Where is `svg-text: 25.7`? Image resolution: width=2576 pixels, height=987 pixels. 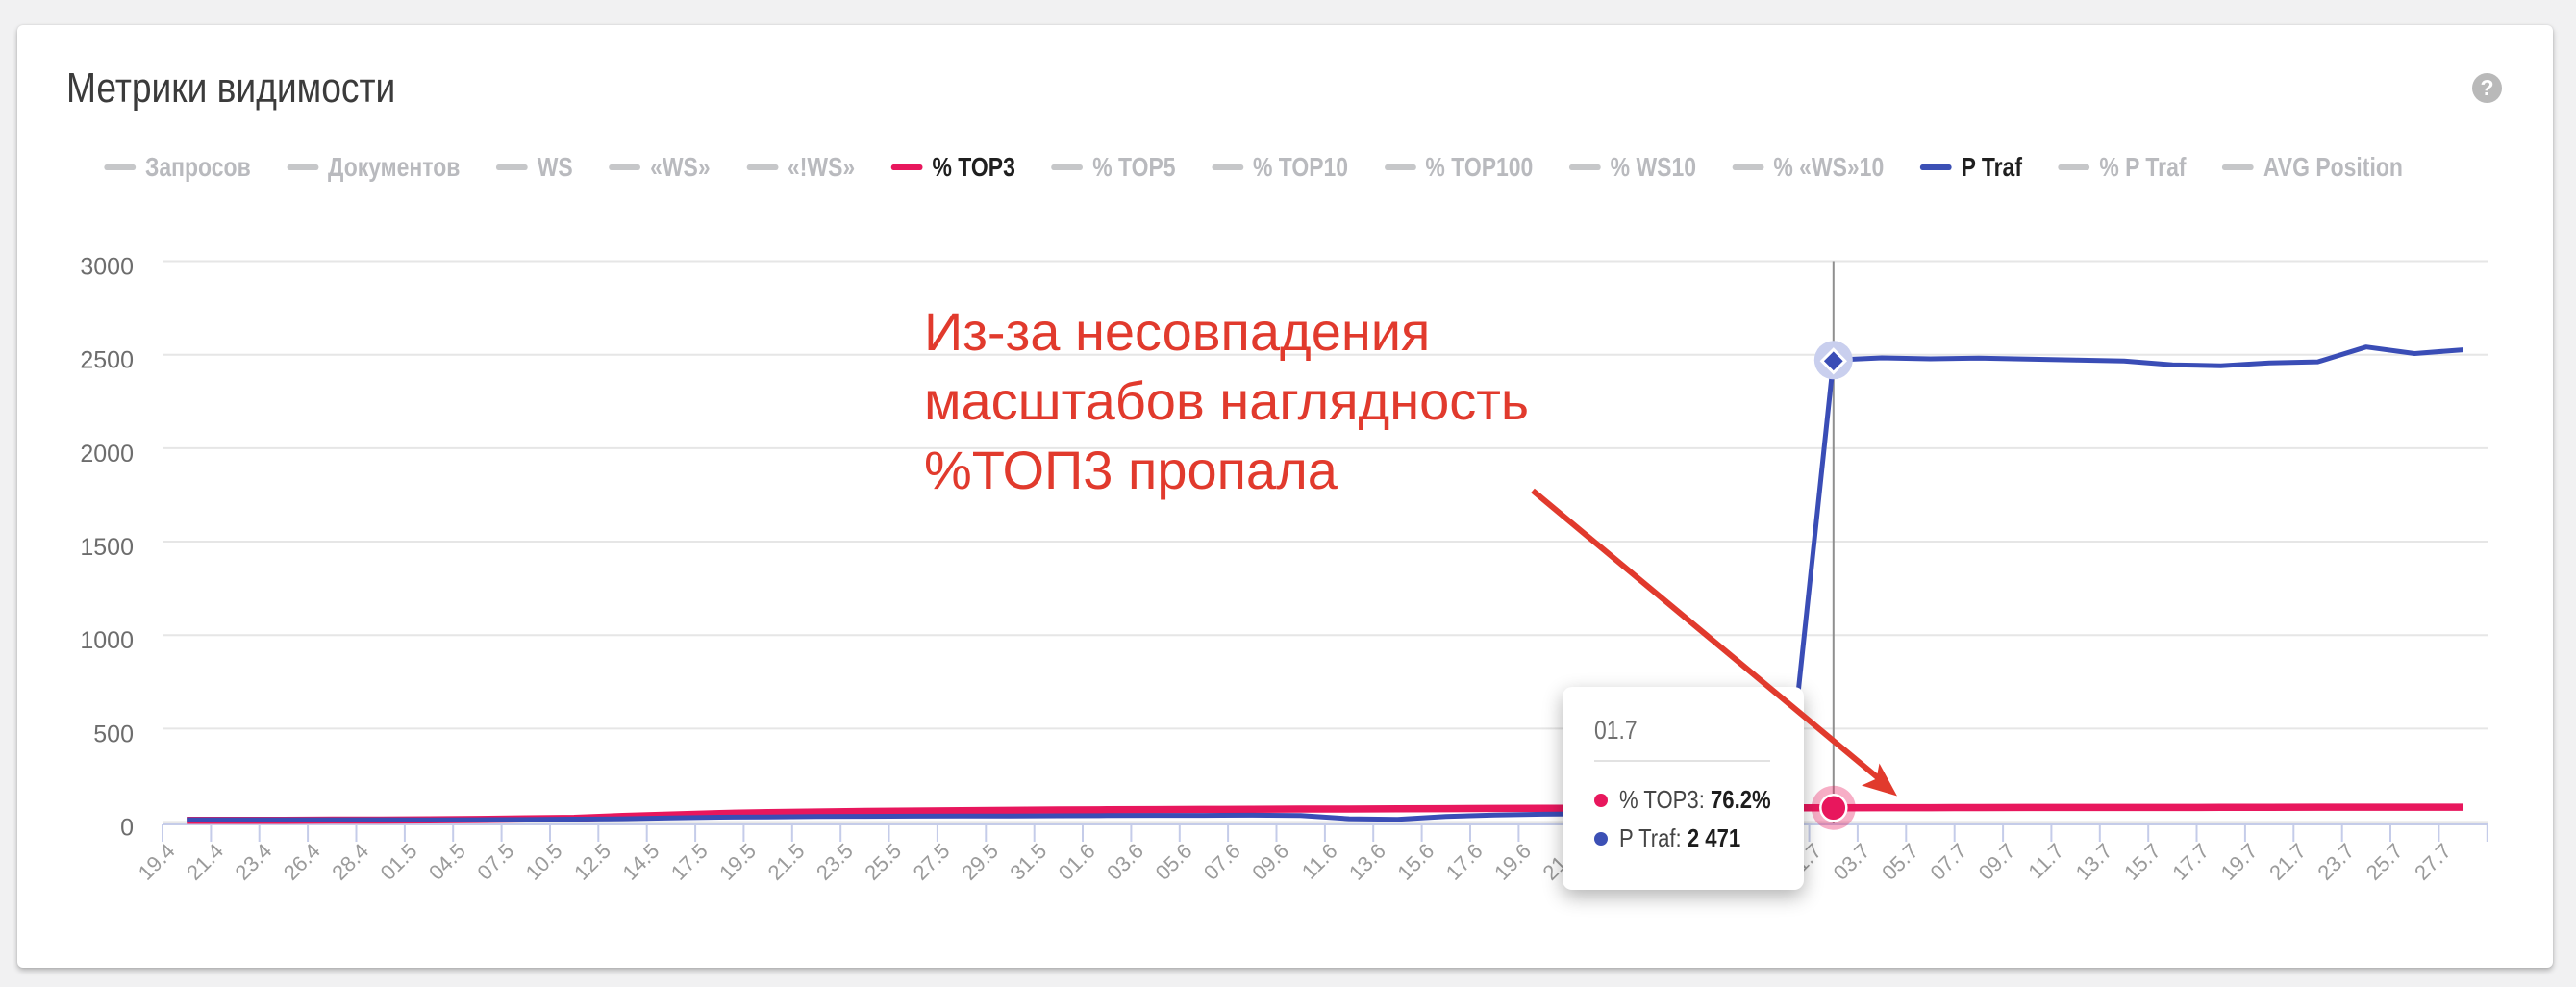 svg-text: 25.7 is located at coordinates (2385, 862).